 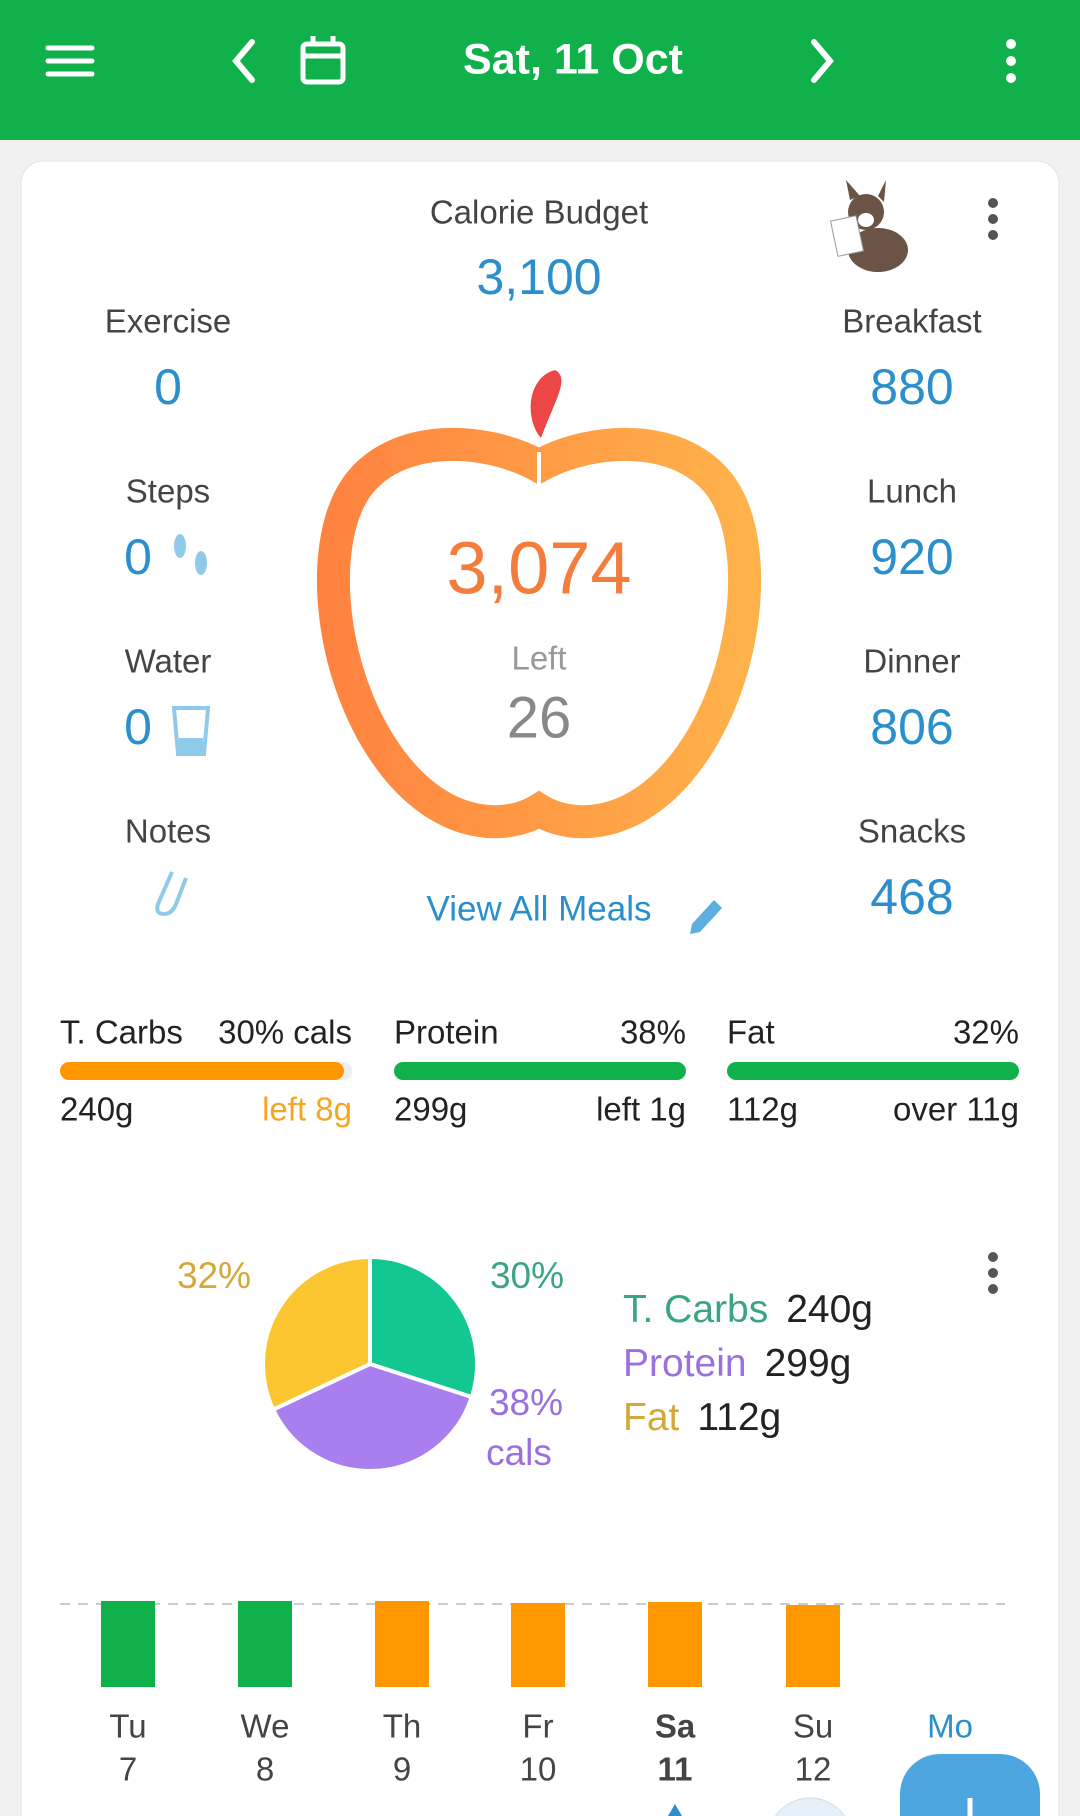 I want to click on water-fill, so click(x=191, y=745).